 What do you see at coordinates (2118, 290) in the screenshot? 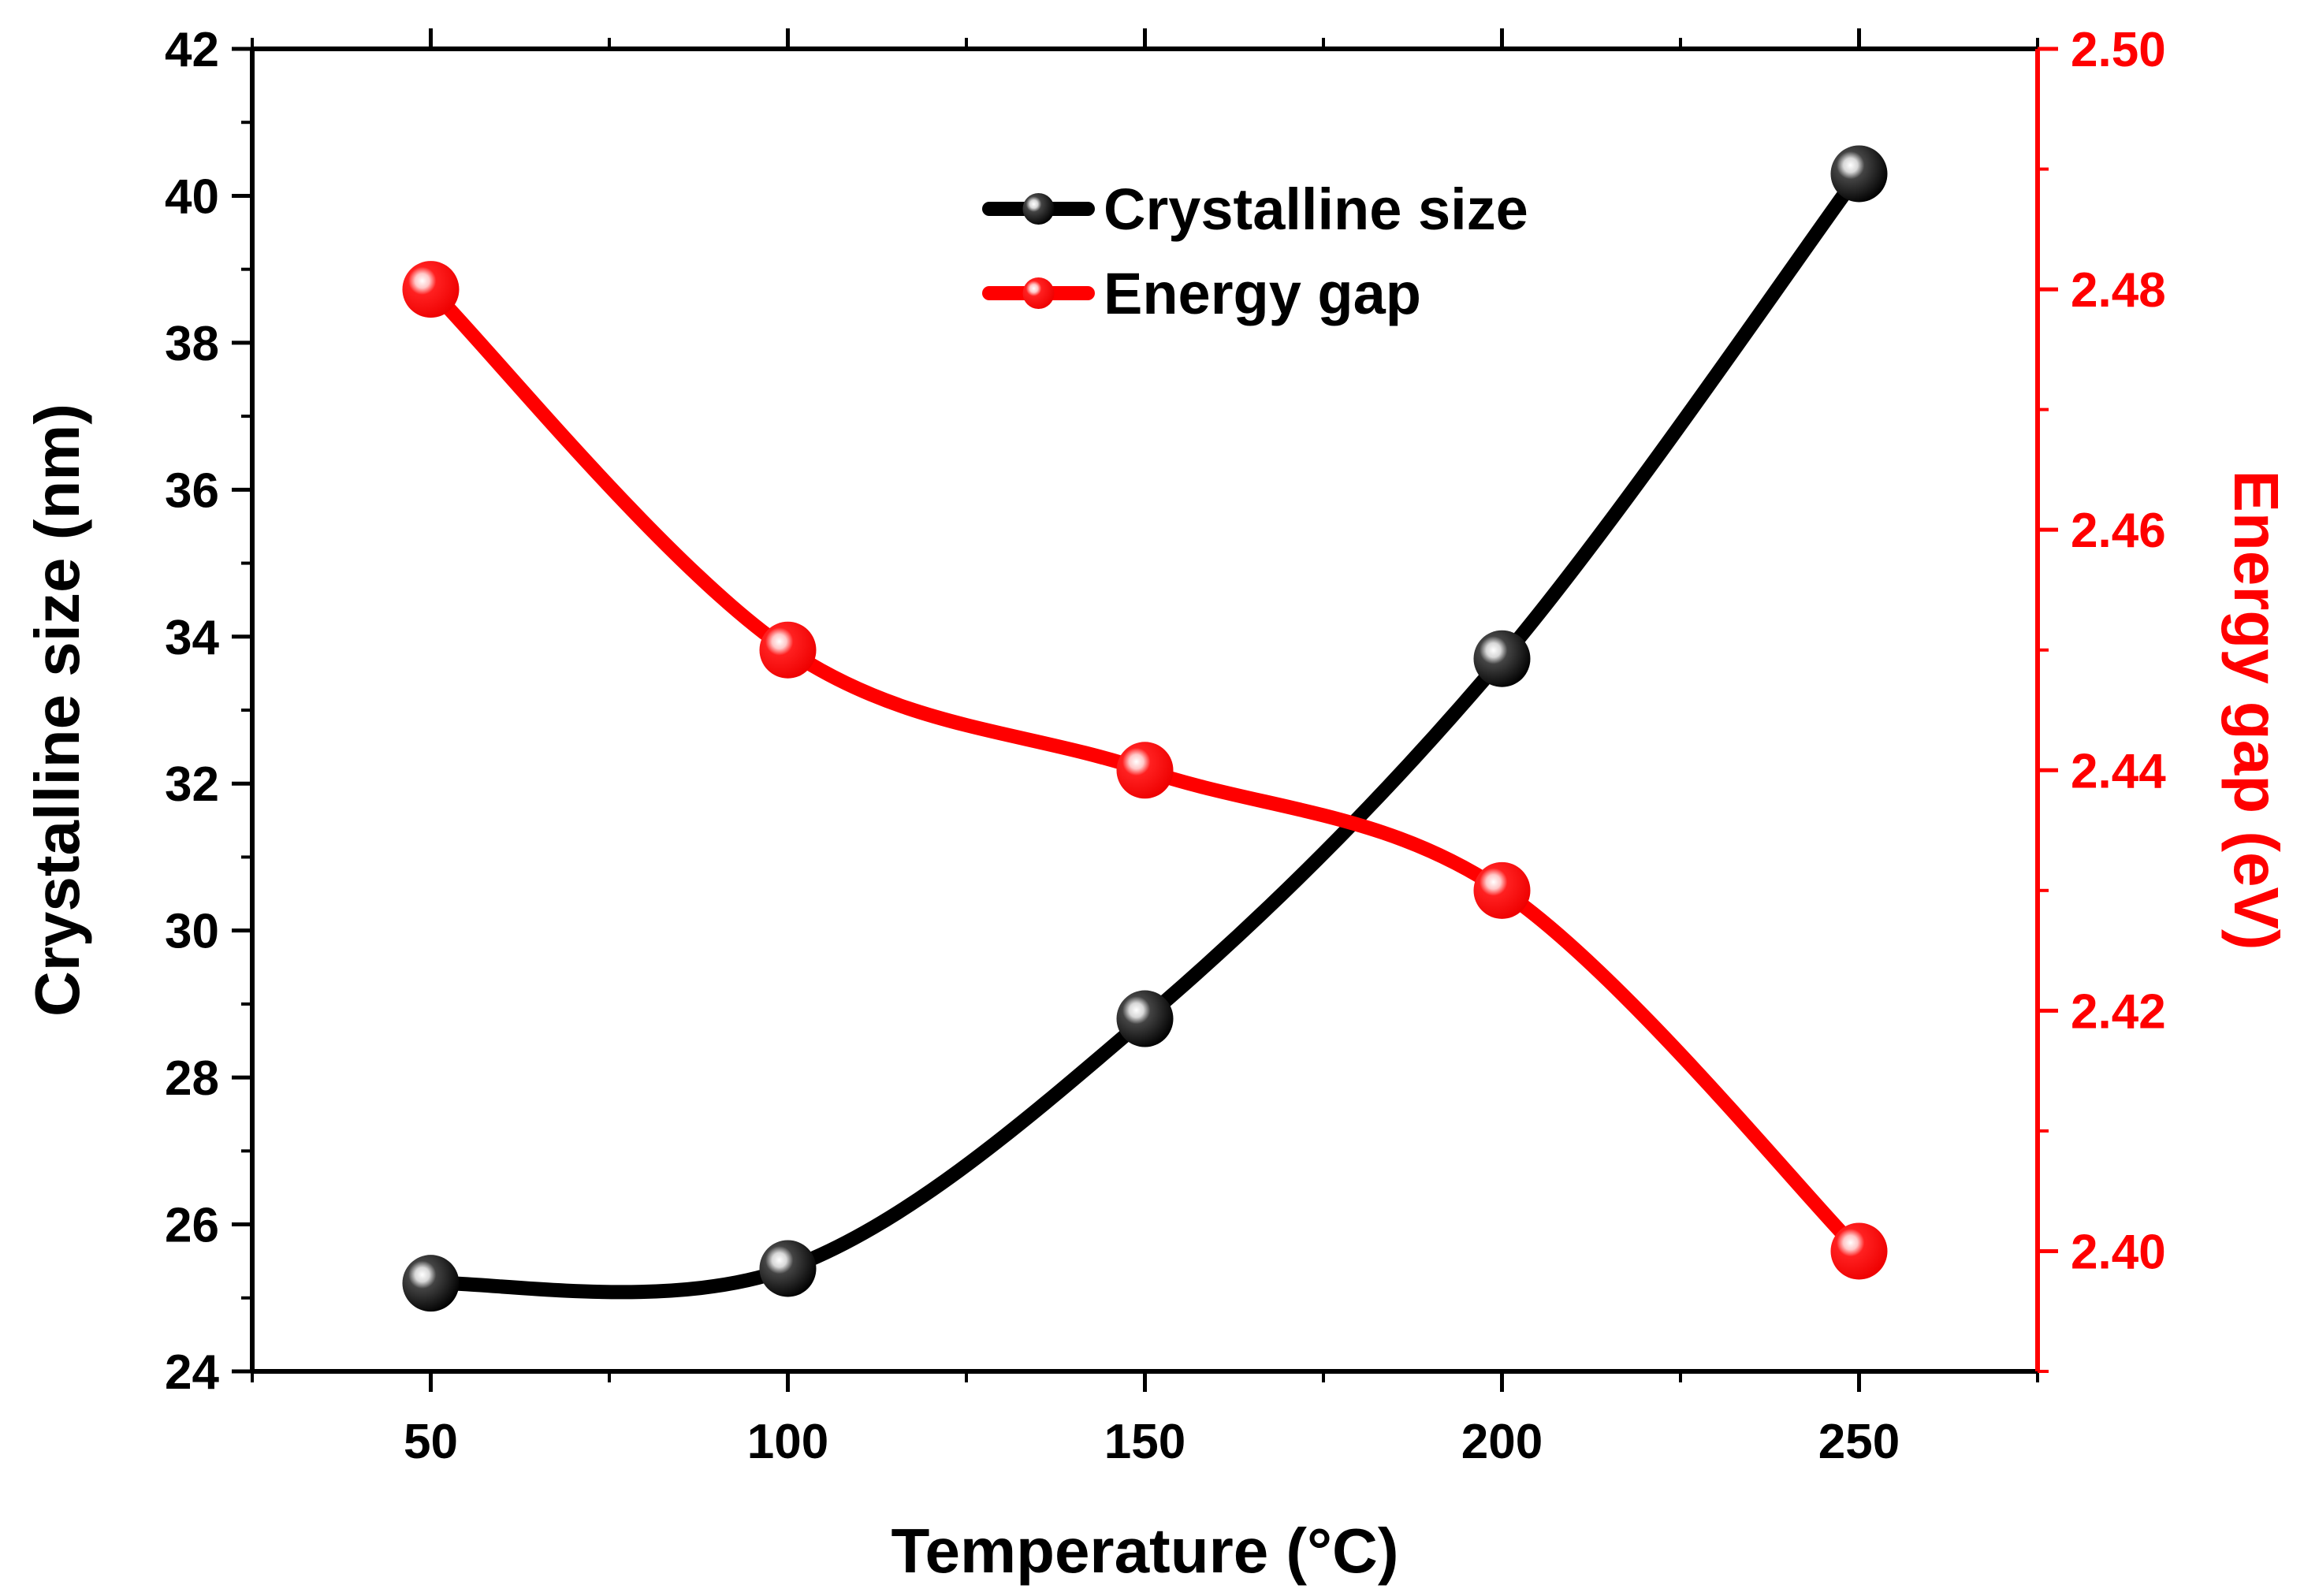
I see `y-right-tick-label: 2.48` at bounding box center [2118, 290].